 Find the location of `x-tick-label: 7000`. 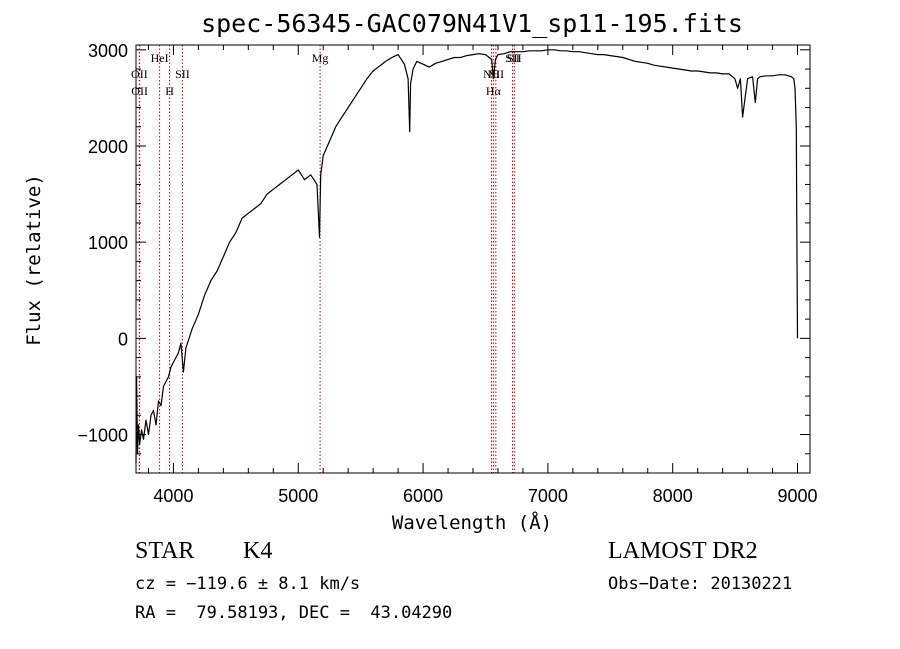

x-tick-label: 7000 is located at coordinates (548, 496).